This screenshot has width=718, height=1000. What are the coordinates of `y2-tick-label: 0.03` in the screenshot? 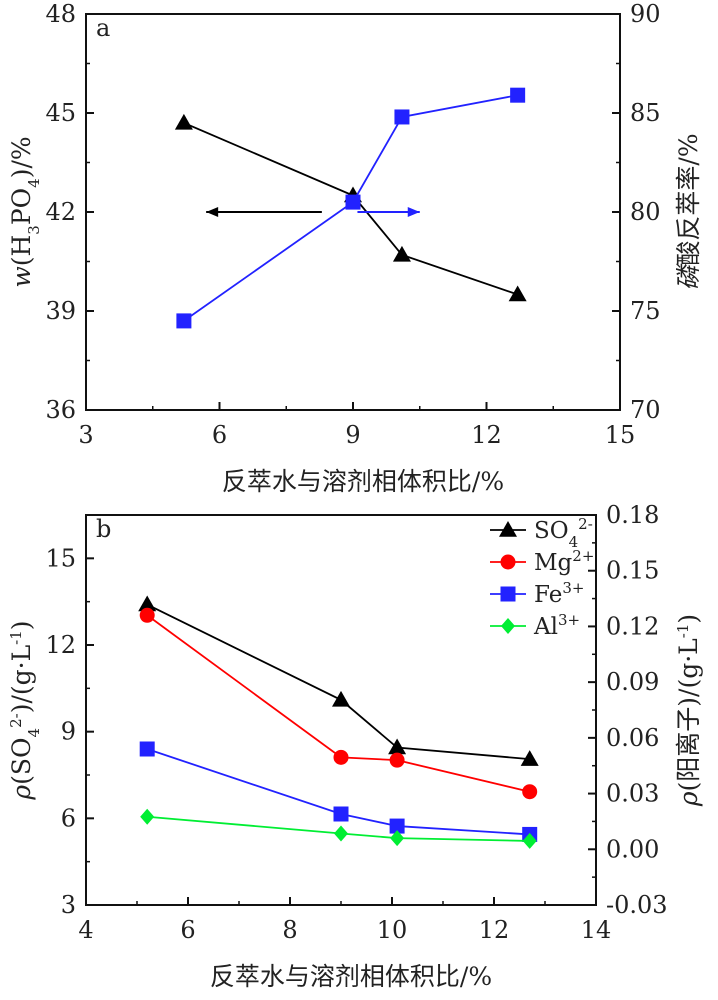 It's located at (632, 794).